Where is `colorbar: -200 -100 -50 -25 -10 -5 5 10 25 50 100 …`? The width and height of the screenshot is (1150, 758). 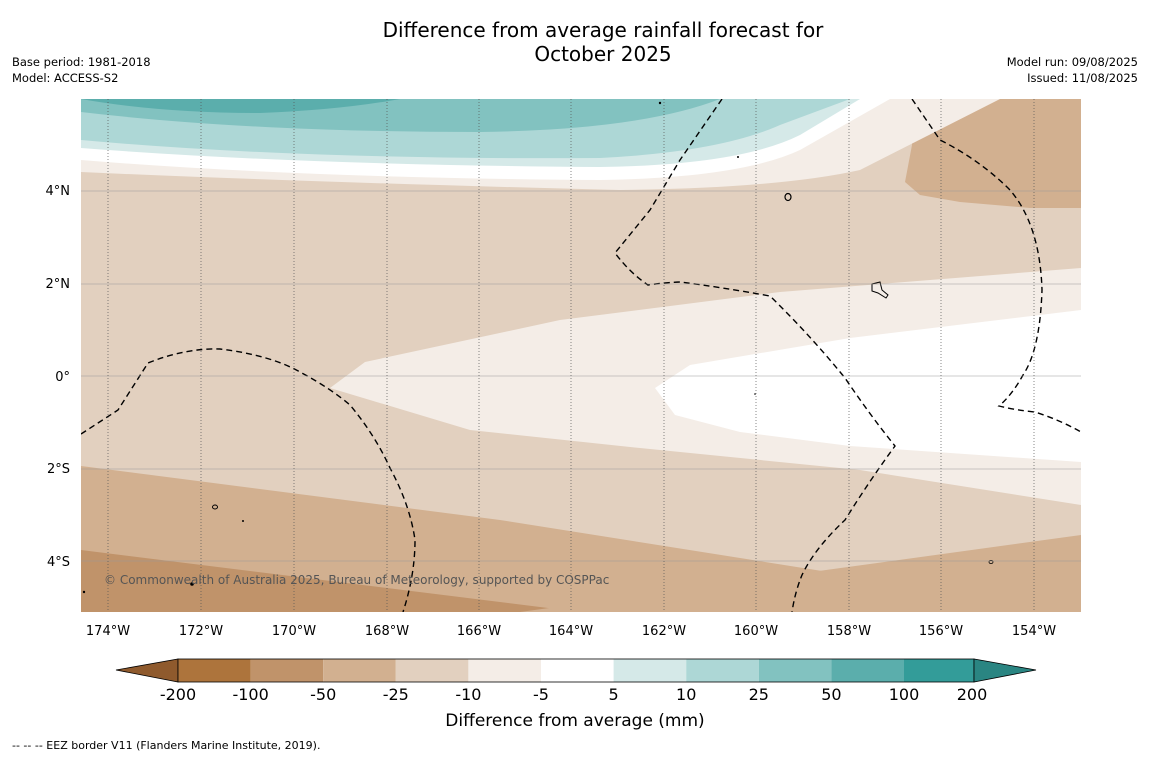
colorbar: -200 -100 -50 -25 -10 -5 5 10 25 50 100 … is located at coordinates (576, 694).